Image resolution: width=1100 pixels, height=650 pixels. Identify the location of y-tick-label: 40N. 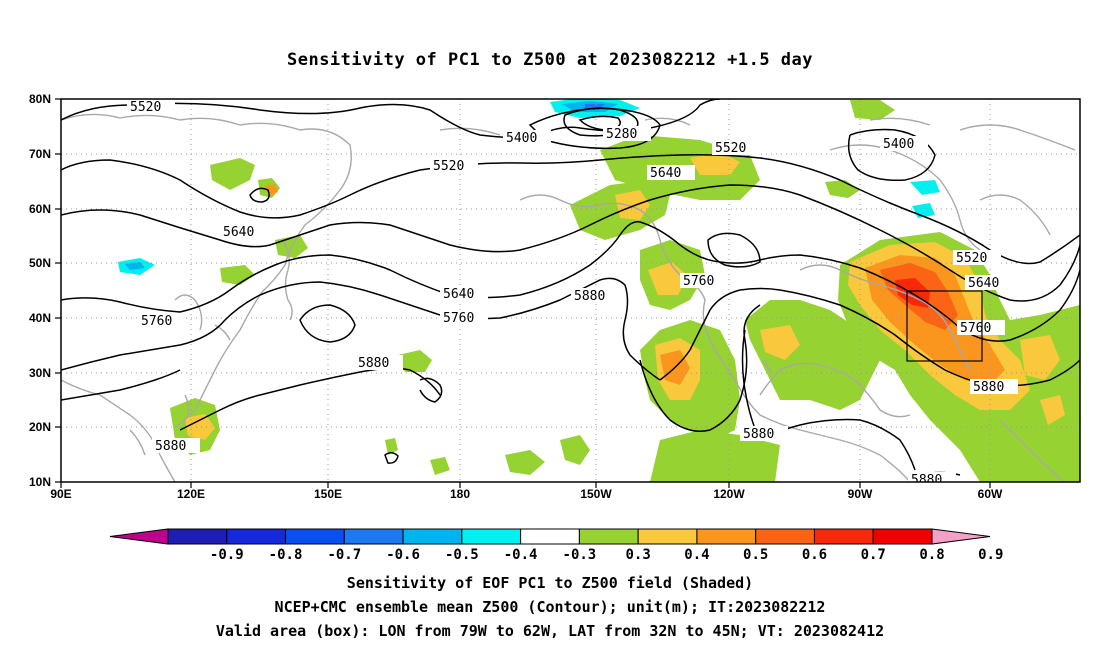
(40, 318).